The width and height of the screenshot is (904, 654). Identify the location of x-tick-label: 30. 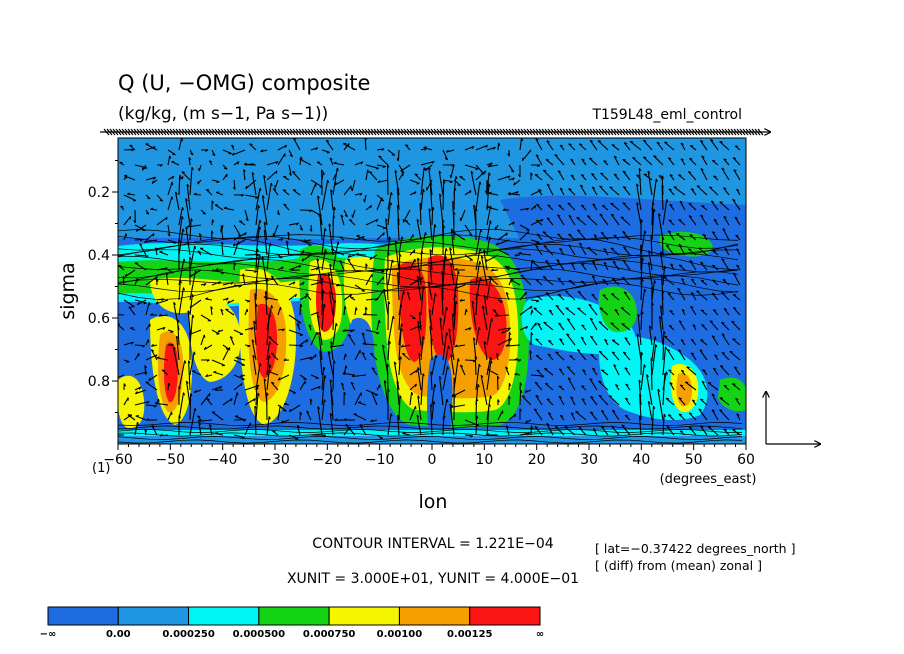
(589, 460).